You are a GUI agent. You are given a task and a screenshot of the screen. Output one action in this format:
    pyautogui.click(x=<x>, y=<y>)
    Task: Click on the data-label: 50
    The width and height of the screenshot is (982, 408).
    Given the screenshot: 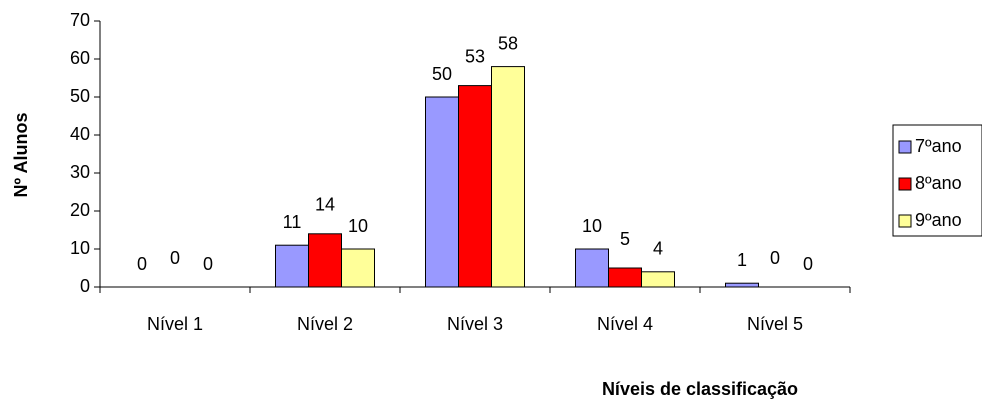 What is the action you would take?
    pyautogui.click(x=442, y=74)
    